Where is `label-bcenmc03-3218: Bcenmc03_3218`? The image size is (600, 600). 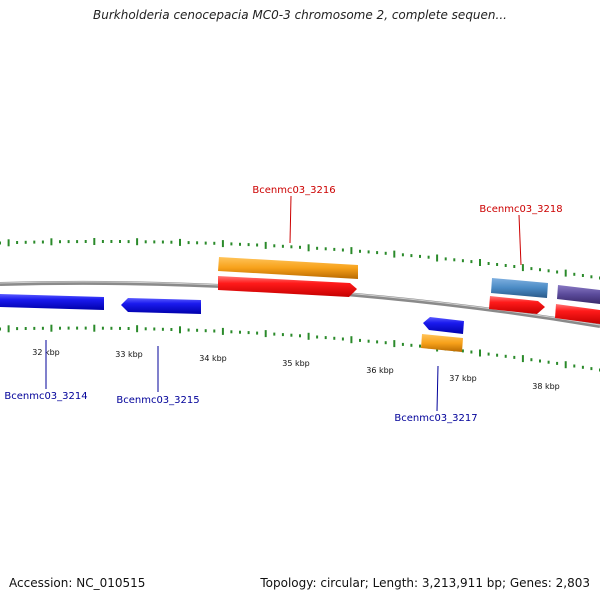 label-bcenmc03-3218: Bcenmc03_3218 is located at coordinates (520, 209).